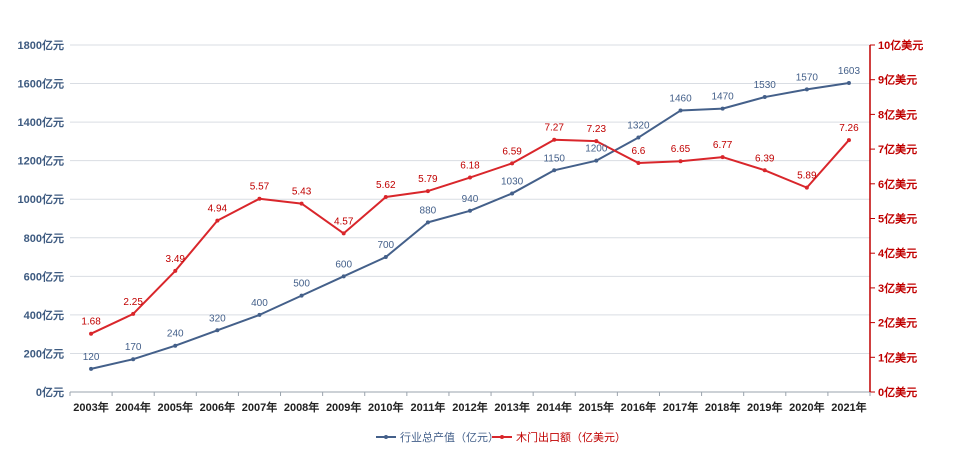 The height and width of the screenshot is (462, 960). Describe the element at coordinates (559, 437) in the screenshot. I see `legend-item-export: 木门出口额（亿美元）` at that location.